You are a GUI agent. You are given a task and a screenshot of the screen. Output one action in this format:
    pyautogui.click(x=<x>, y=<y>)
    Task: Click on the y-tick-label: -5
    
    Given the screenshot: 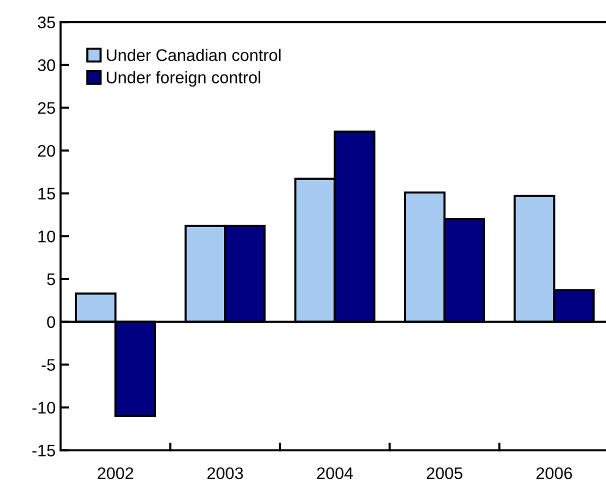 What is the action you would take?
    pyautogui.click(x=49, y=365)
    